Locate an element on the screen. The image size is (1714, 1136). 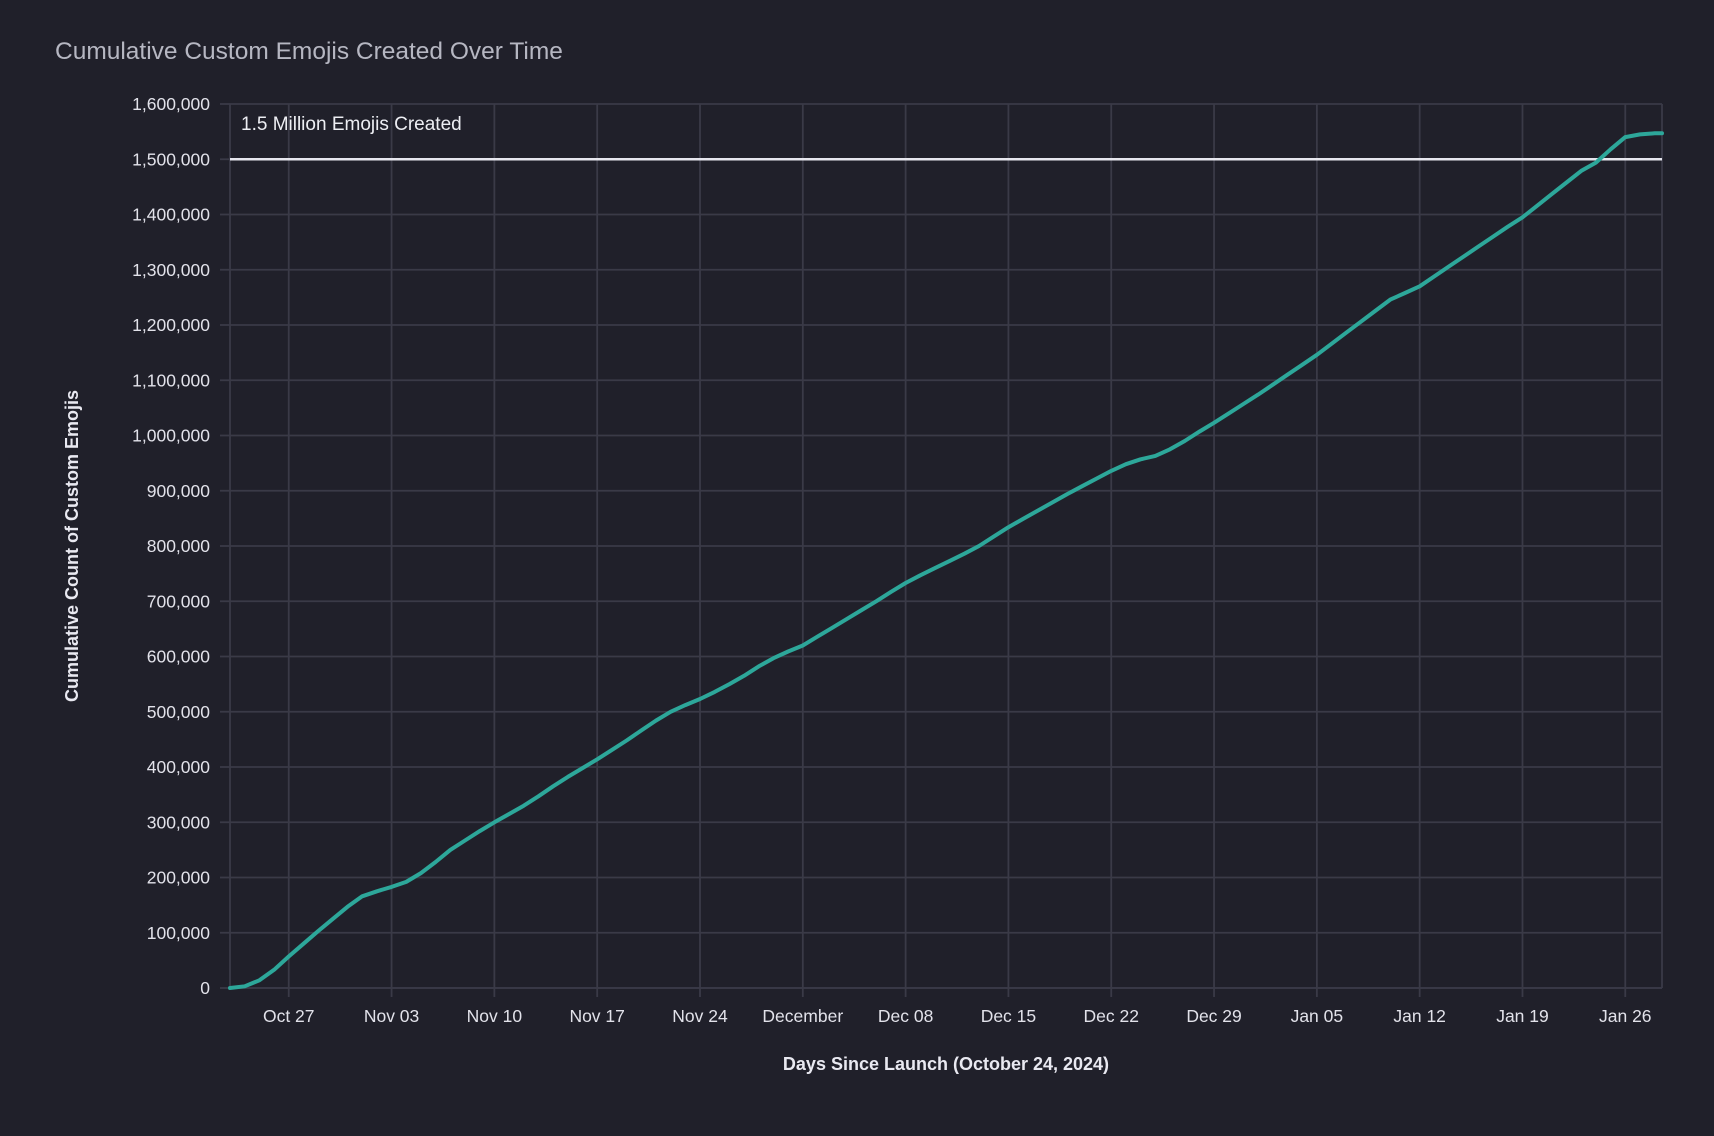
y-tick-label: 500,000 is located at coordinates (179, 712).